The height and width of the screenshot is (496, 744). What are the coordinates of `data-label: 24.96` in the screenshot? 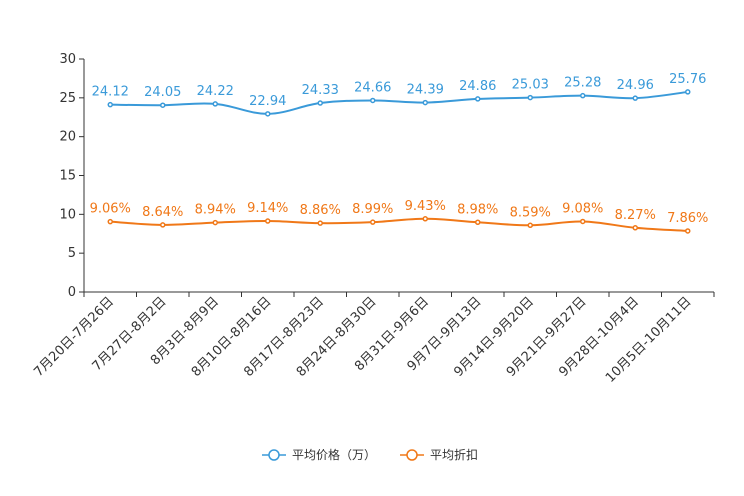 It's located at (635, 85).